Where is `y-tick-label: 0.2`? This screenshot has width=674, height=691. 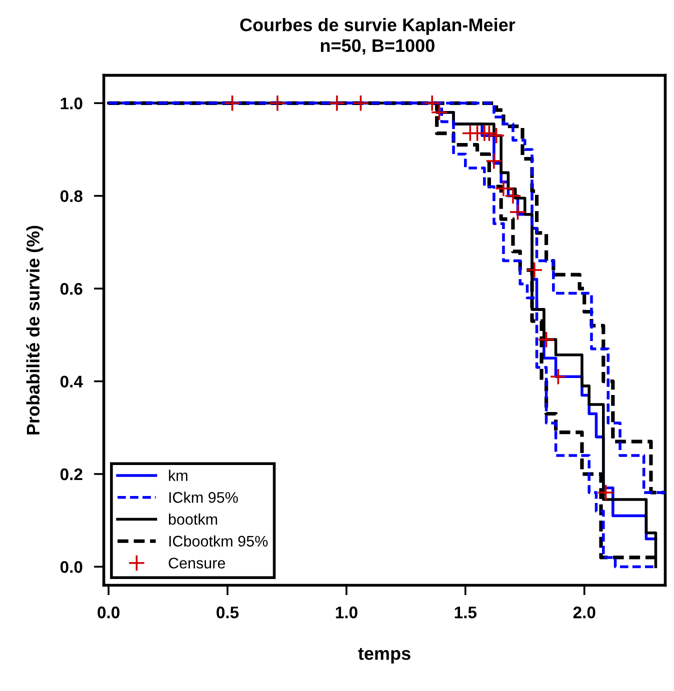 y-tick-label: 0.2 is located at coordinates (71, 474).